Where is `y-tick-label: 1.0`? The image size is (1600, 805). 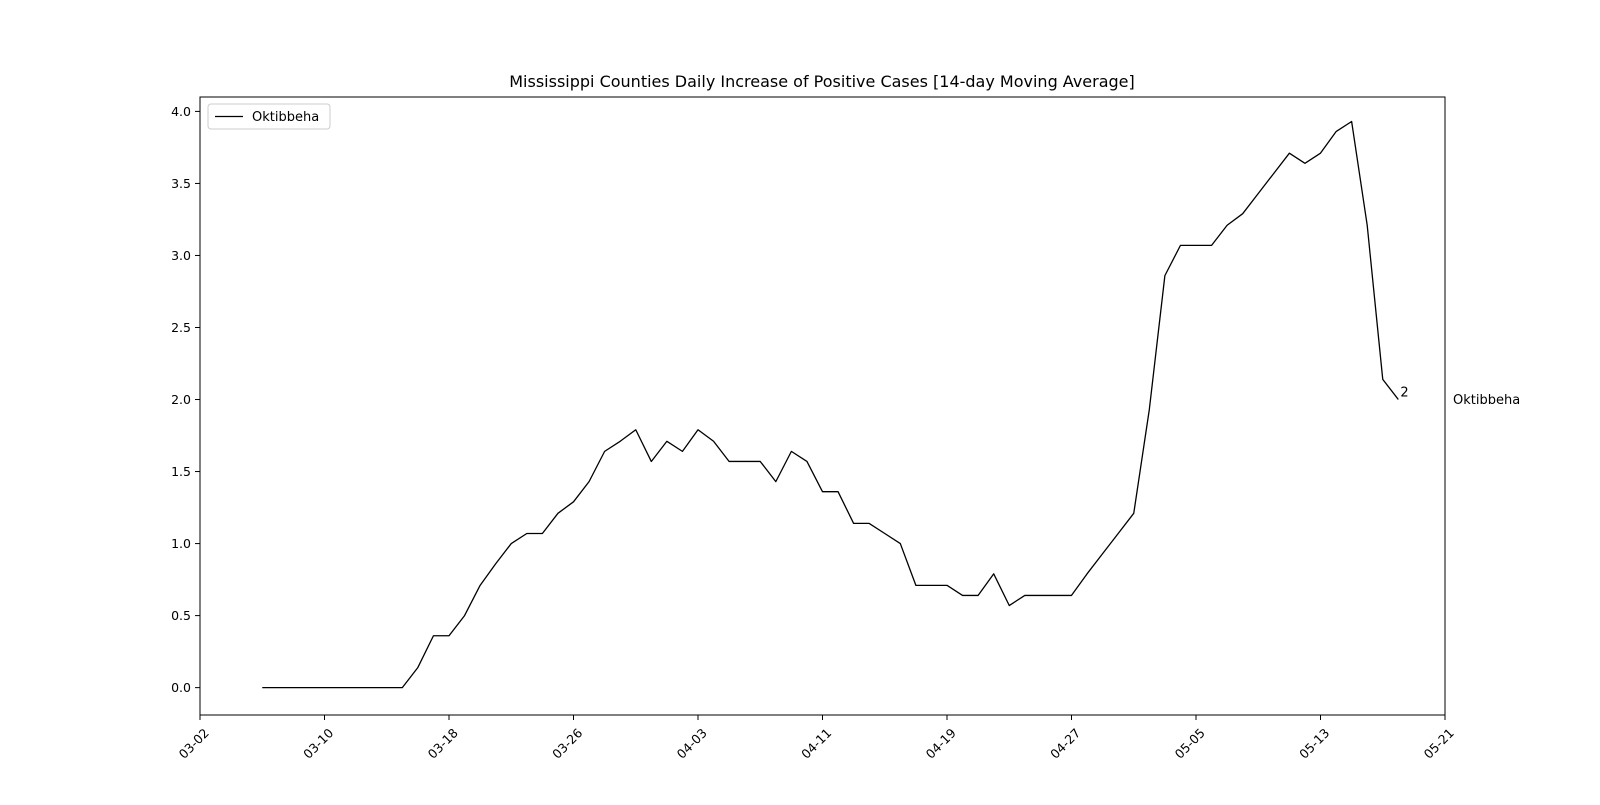
y-tick-label: 1.0 is located at coordinates (181, 543).